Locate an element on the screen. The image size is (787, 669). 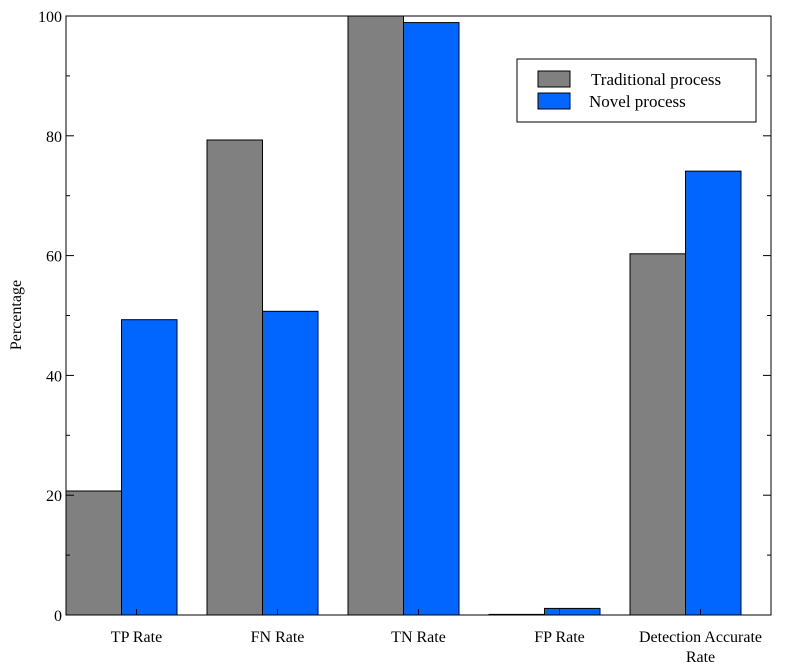
x-category-label: Detection Accurate Rate is located at coordinates (700, 647).